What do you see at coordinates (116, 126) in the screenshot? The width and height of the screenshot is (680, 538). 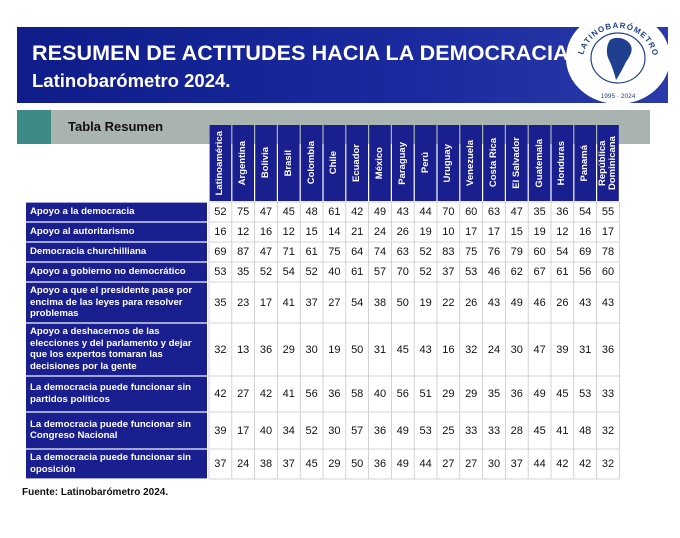 I see `table-label: Tabla Resumen` at bounding box center [116, 126].